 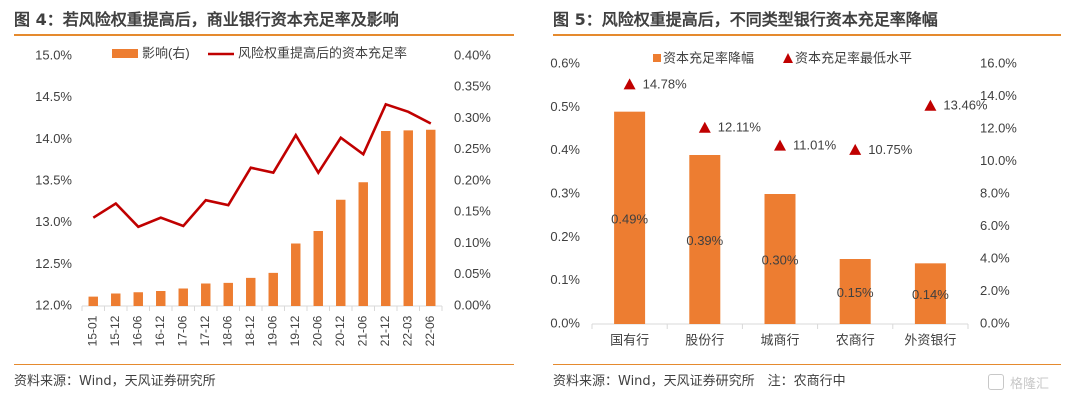 What do you see at coordinates (53, 96) in the screenshot?
I see `y-left-tick-label: 14.5%` at bounding box center [53, 96].